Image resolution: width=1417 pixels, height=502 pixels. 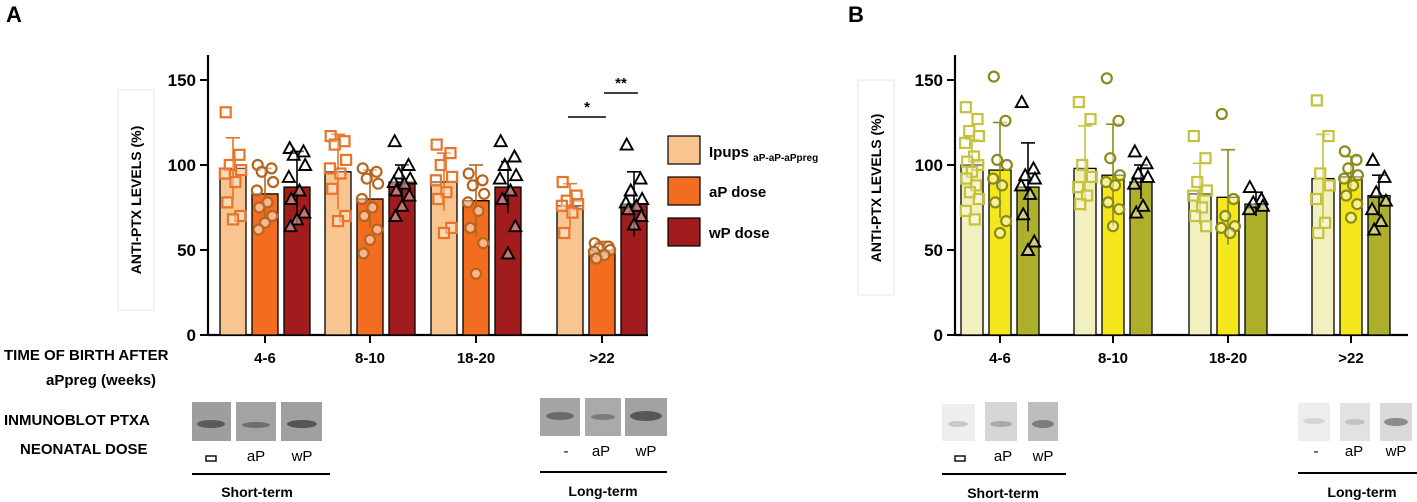 What do you see at coordinates (1113, 358) in the screenshot?
I see `panel-b-x-tick-label-8-10: 8-10` at bounding box center [1113, 358].